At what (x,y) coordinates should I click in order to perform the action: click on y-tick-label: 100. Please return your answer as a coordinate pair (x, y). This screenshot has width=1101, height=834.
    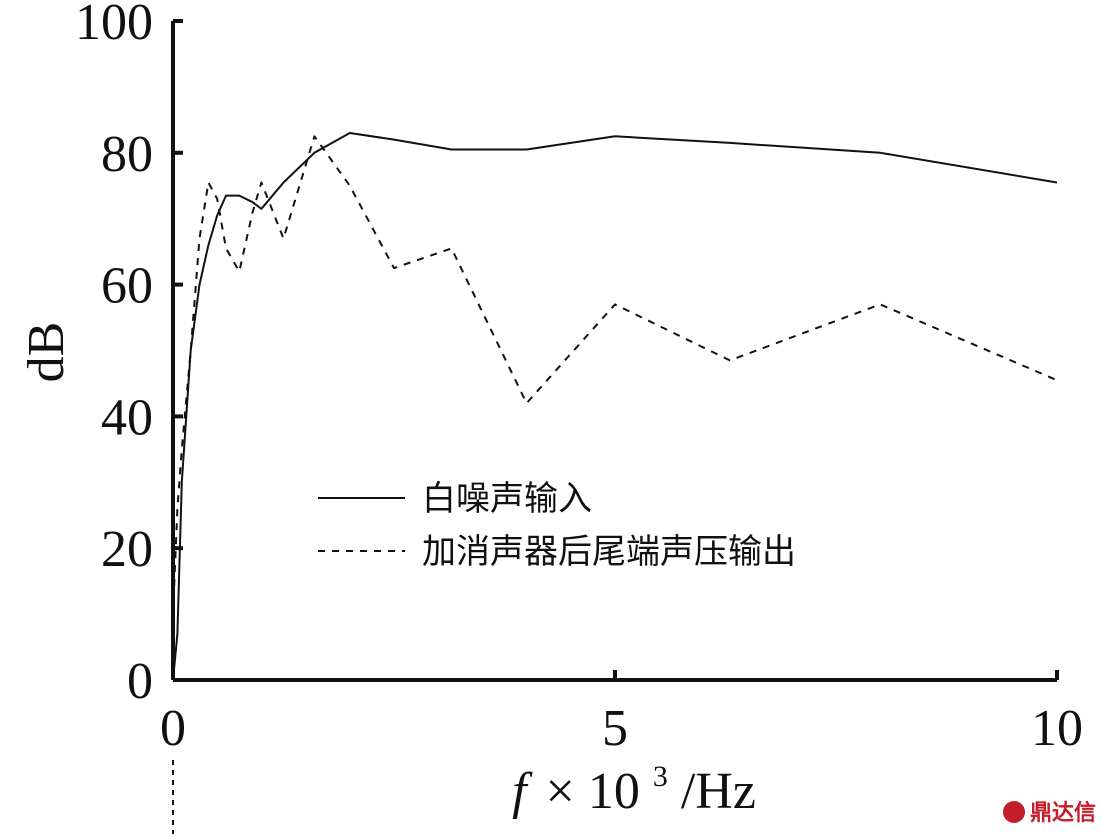
    Looking at the image, I should click on (114, 25).